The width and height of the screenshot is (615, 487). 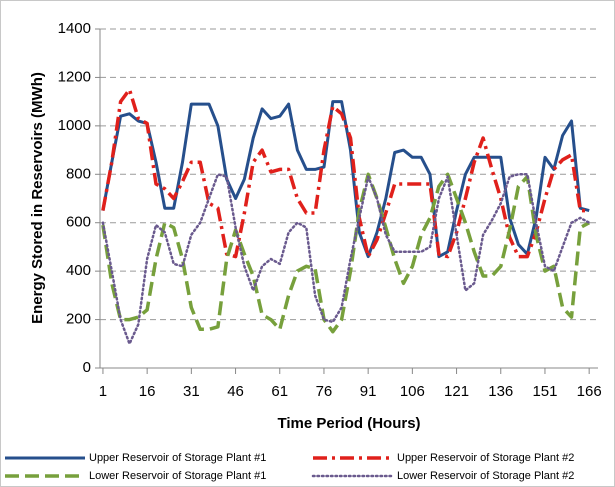 I want to click on x-tick-label: 46, so click(x=235, y=391).